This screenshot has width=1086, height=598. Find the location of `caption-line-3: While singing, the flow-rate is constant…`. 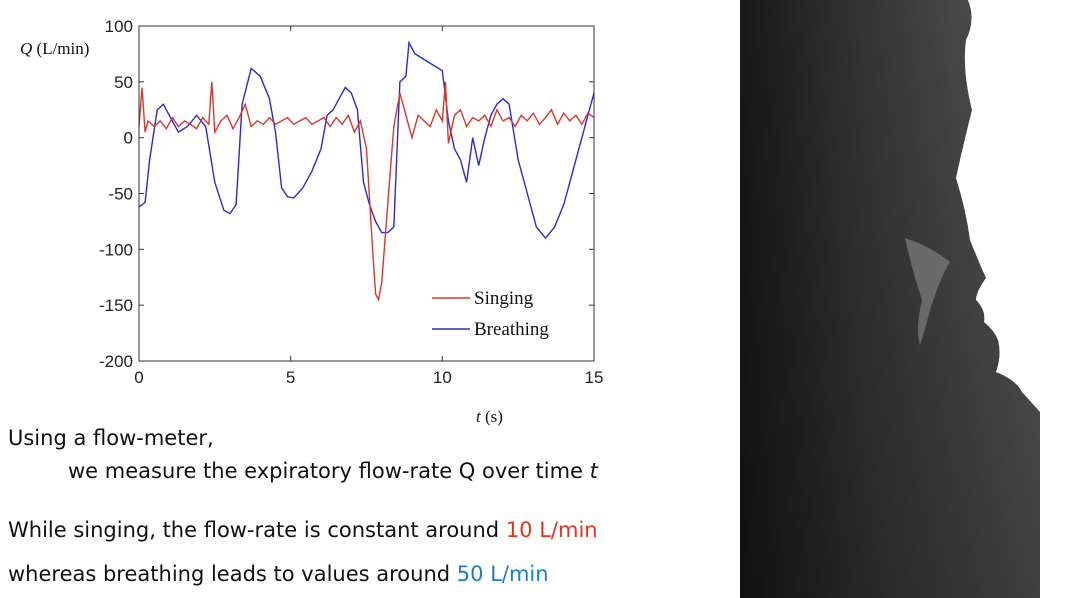

caption-line-3: While singing, the flow-rate is constant… is located at coordinates (303, 530).